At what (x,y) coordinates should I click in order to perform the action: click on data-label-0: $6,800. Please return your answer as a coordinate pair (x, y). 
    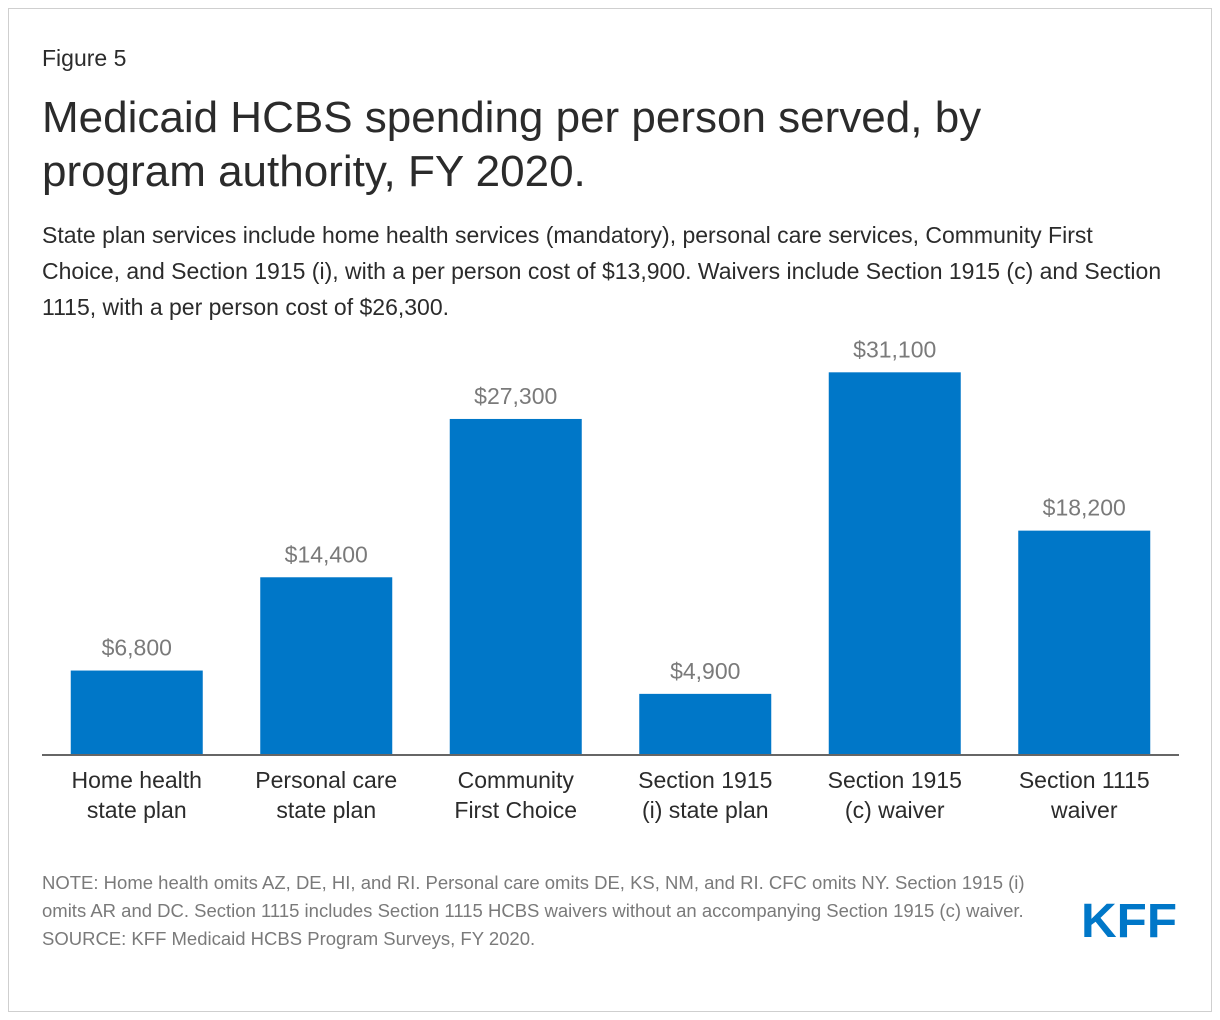
    Looking at the image, I should click on (137, 648).